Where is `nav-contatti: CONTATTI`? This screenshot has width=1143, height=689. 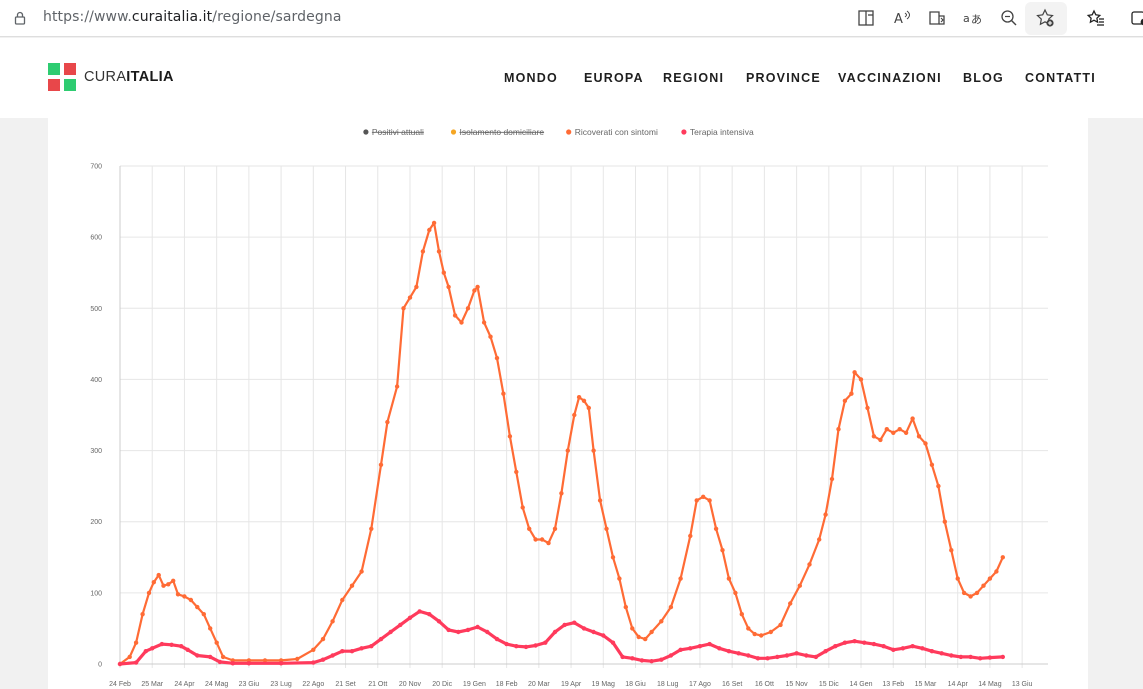
nav-contatti: CONTATTI is located at coordinates (1060, 78).